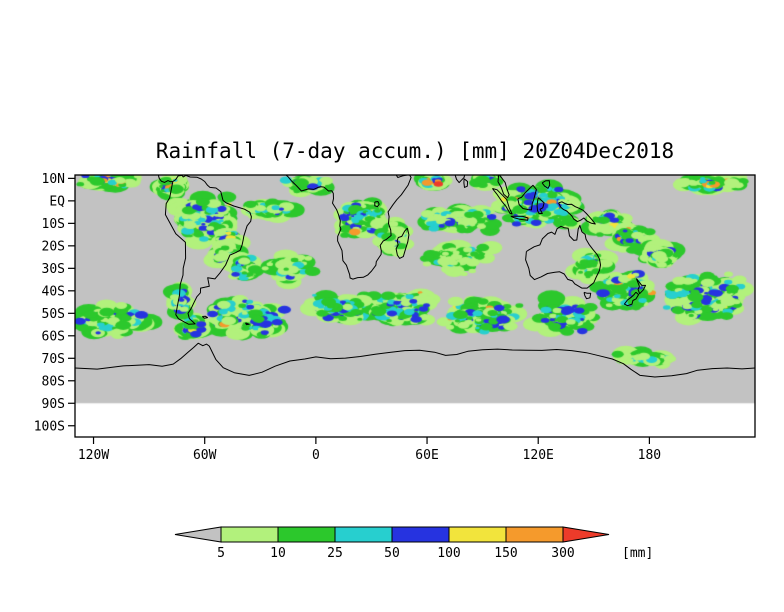 This screenshot has width=784, height=612. Describe the element at coordinates (53, 359) in the screenshot. I see `lat-tick-label: 70S` at that location.